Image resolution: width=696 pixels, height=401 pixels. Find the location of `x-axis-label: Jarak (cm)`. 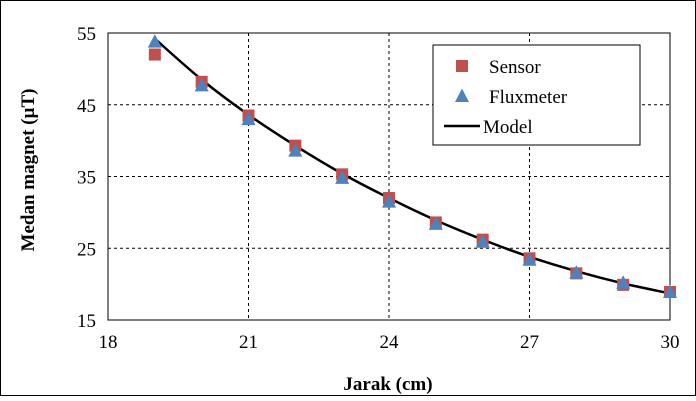

x-axis-label: Jarak (cm) is located at coordinates (387, 384).